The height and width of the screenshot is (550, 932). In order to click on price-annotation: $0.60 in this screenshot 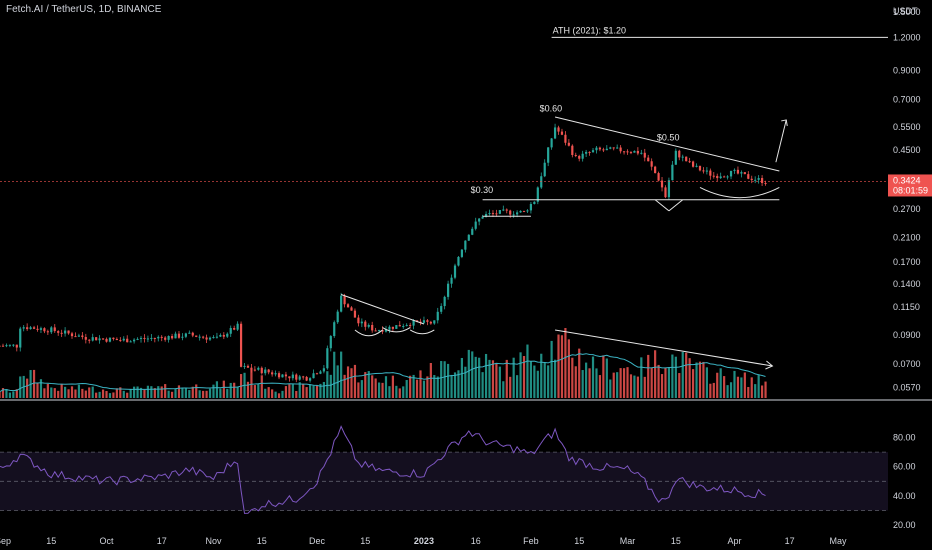, I will do `click(551, 108)`.